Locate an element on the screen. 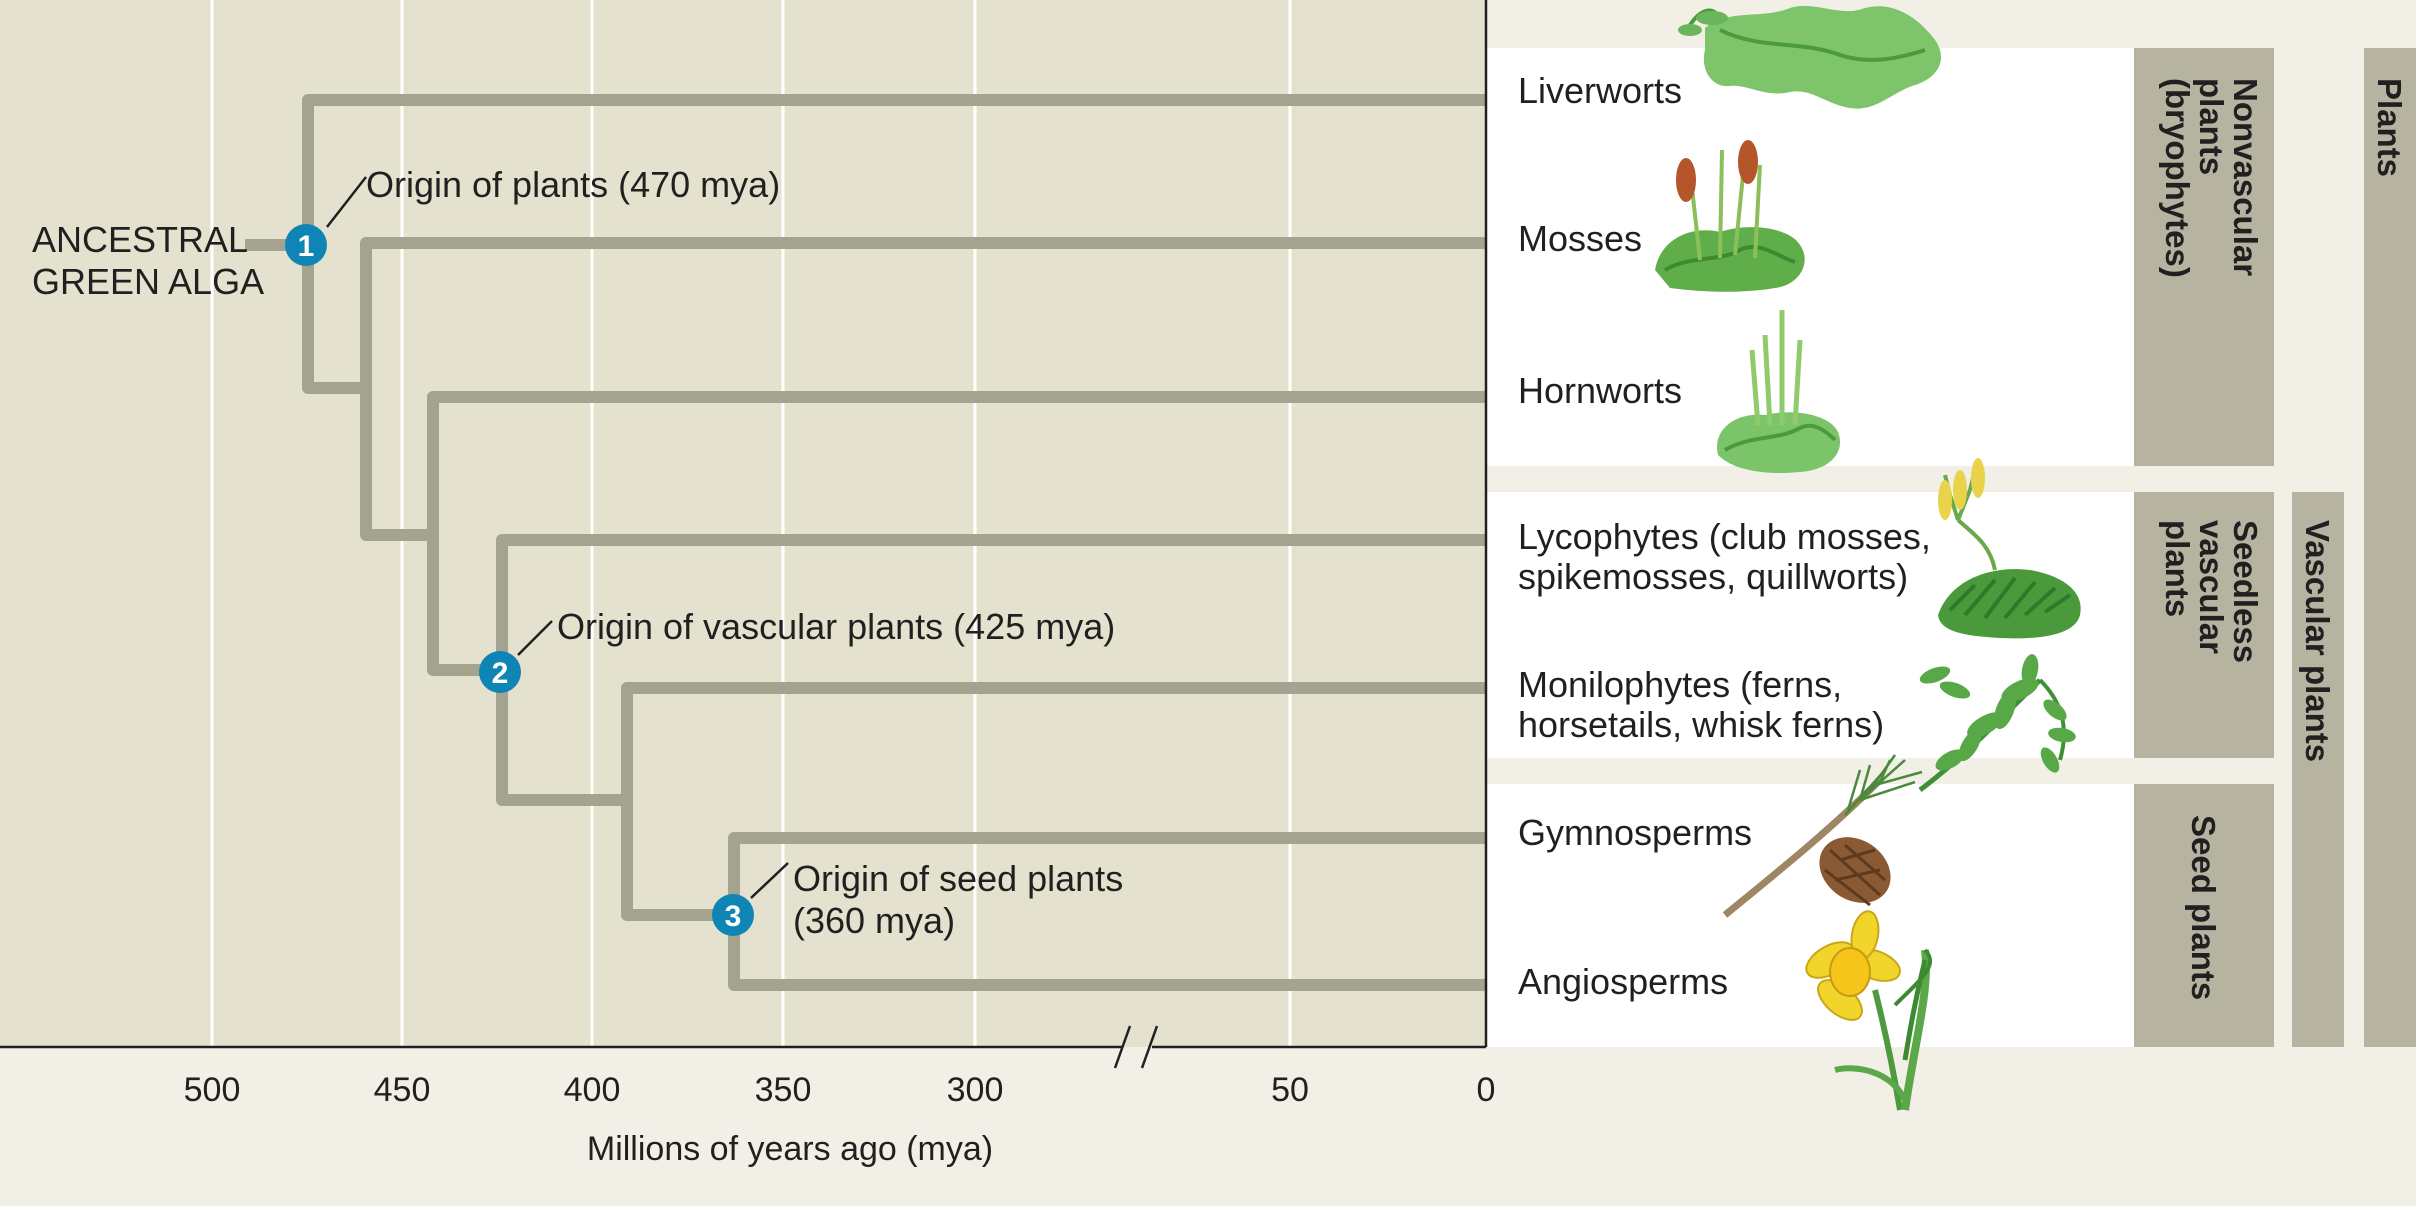 This screenshot has width=2416, height=1206. group-label: Seed plants is located at coordinates (2203, 907).